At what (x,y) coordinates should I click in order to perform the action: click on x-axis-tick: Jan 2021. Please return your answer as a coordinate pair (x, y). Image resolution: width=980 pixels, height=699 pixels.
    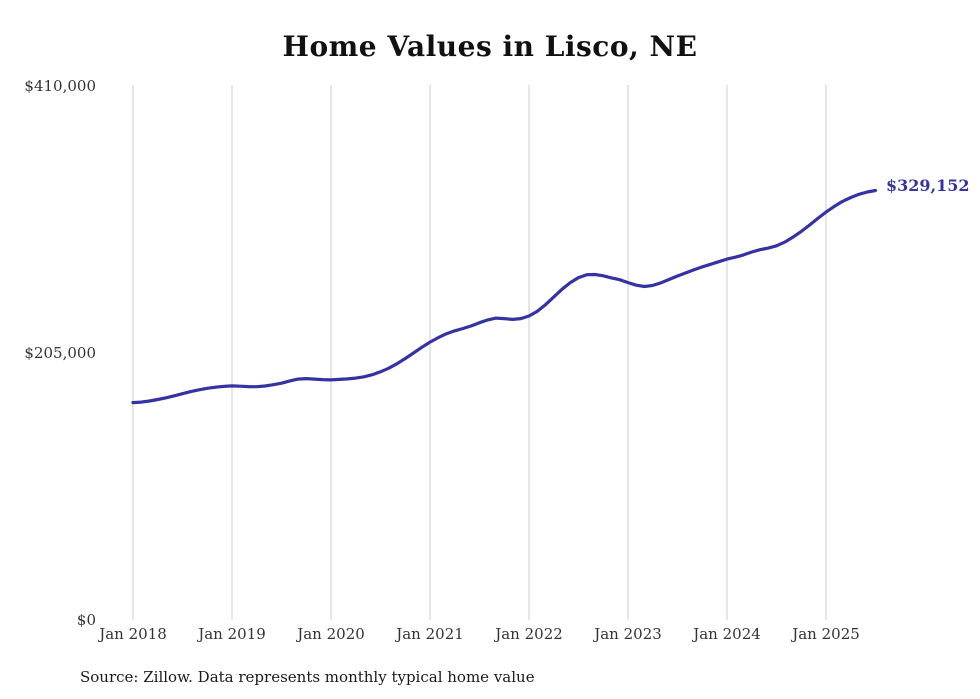
    Looking at the image, I should click on (430, 634).